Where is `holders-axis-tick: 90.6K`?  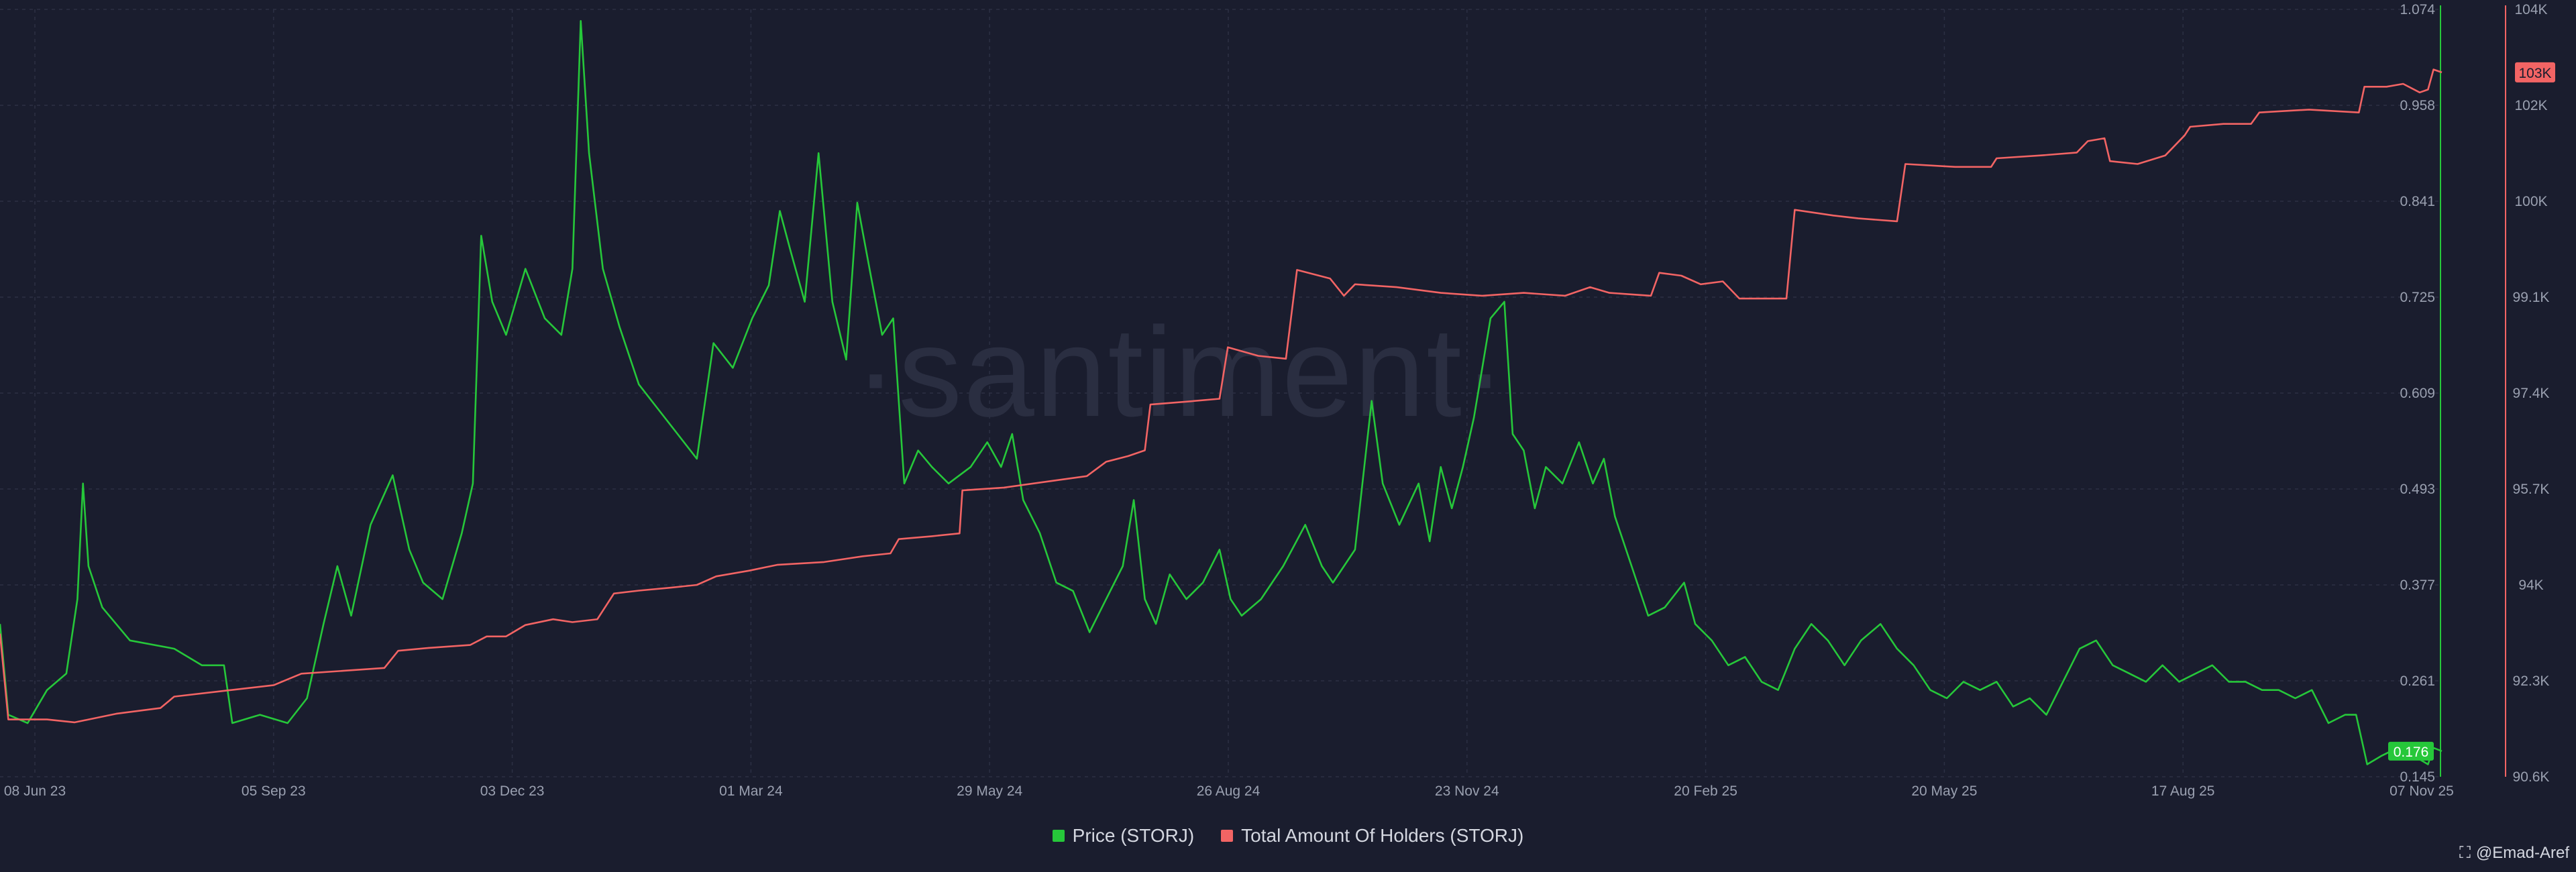 holders-axis-tick: 90.6K is located at coordinates (2531, 777).